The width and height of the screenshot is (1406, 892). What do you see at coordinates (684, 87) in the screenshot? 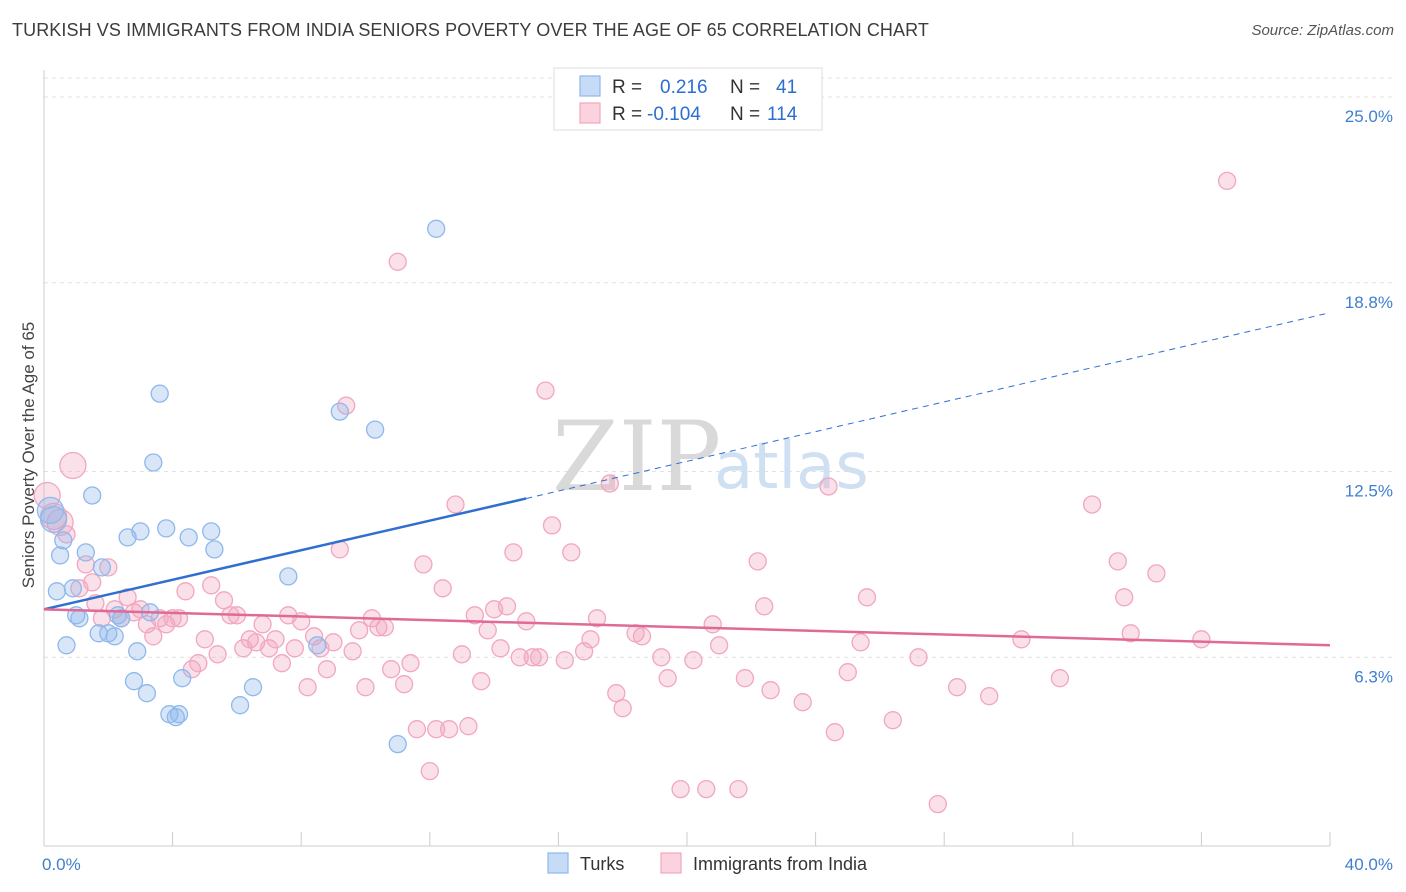
I see `legend-r-value-1: 0.216` at bounding box center [684, 87].